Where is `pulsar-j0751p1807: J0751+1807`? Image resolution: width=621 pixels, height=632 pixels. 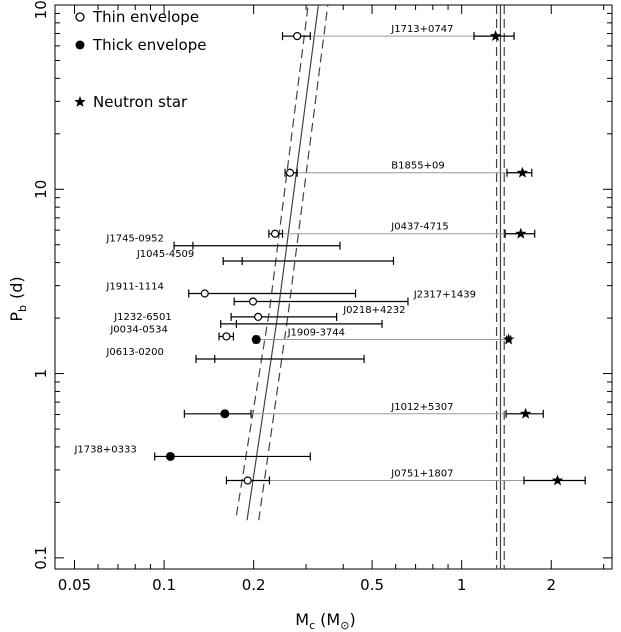
pulsar-j0751p1807: J0751+1807 is located at coordinates (339, 476).